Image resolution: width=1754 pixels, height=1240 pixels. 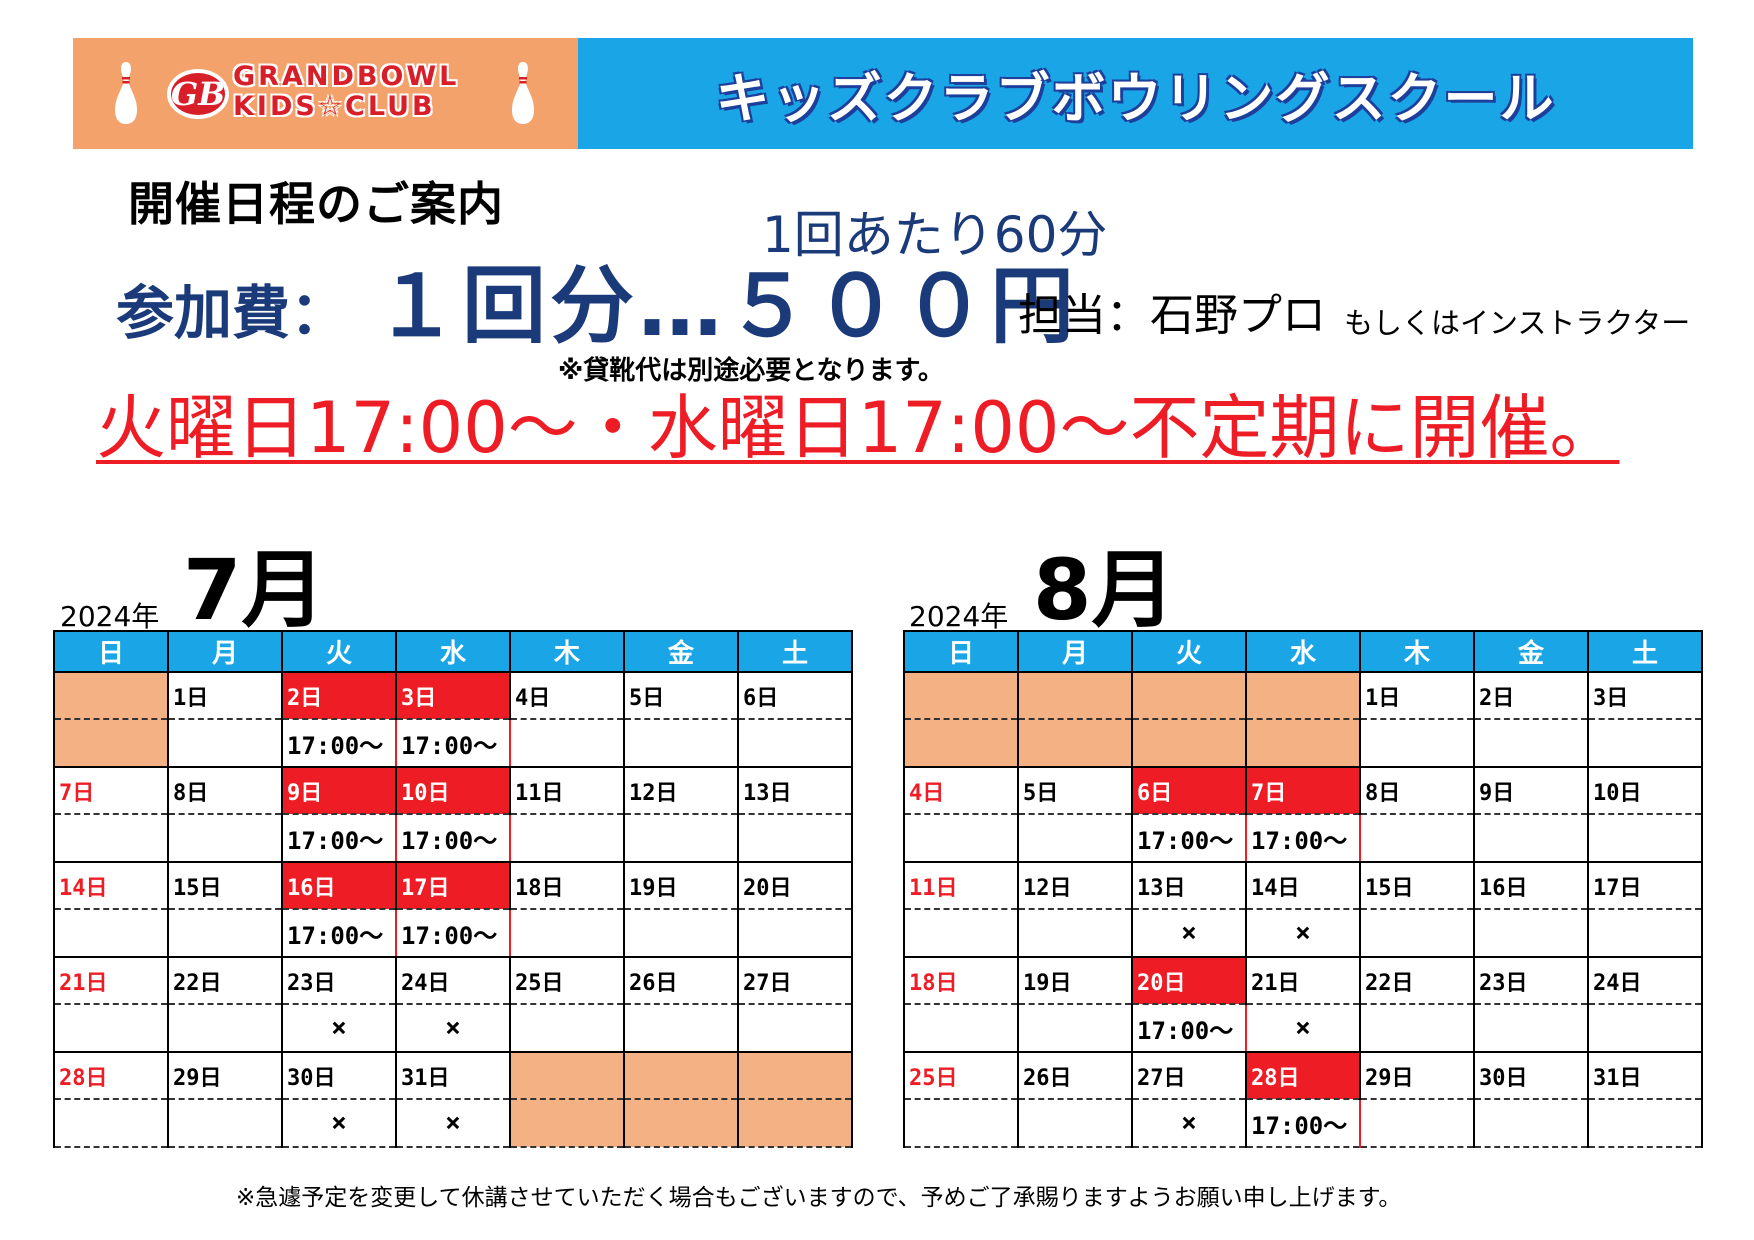 What do you see at coordinates (339, 1075) in the screenshot?
I see `day-cell: 30日` at bounding box center [339, 1075].